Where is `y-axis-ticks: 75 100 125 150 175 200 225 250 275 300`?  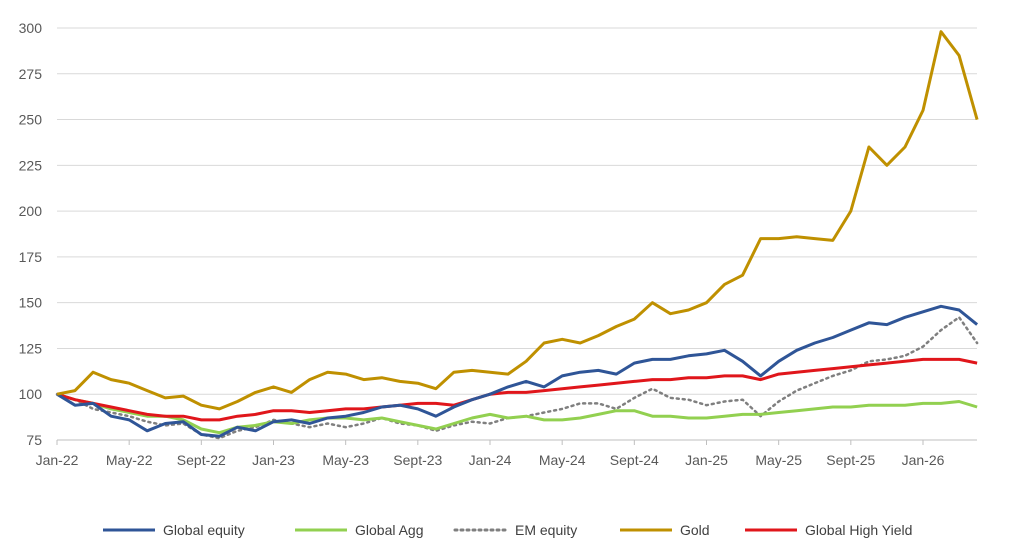 y-axis-ticks: 75 100 125 150 175 200 225 250 275 300 is located at coordinates (31, 234).